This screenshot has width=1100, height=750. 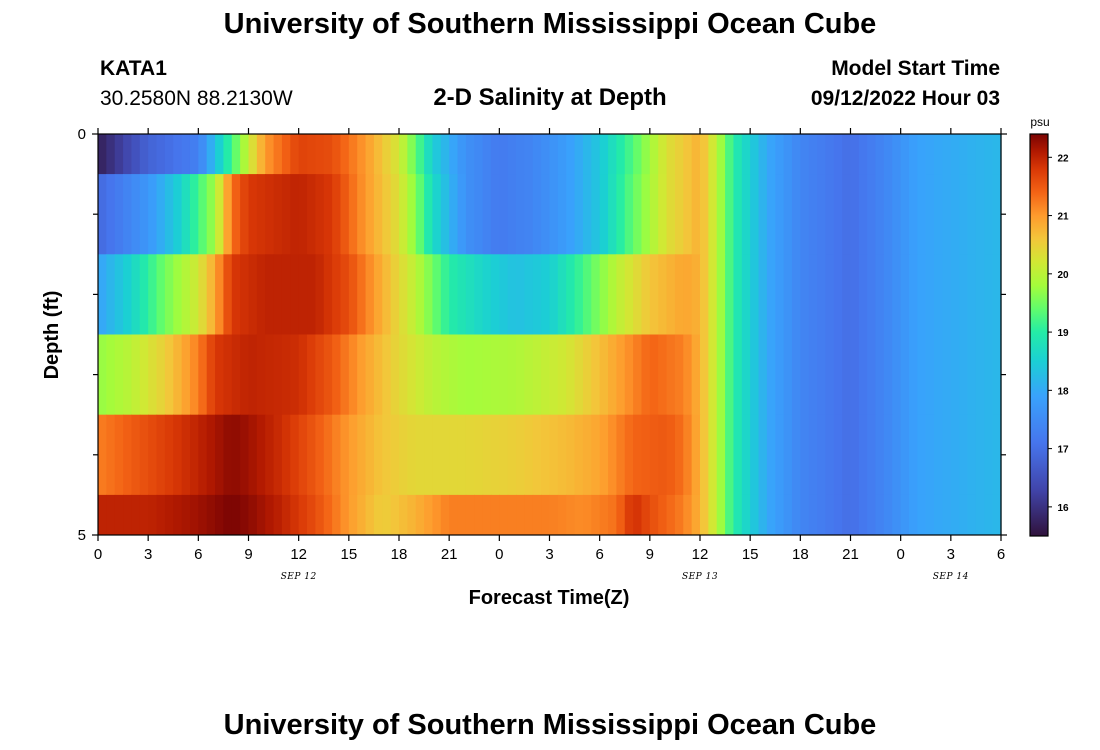 What do you see at coordinates (1063, 217) in the screenshot?
I see `colorbar-tick-label: 21` at bounding box center [1063, 217].